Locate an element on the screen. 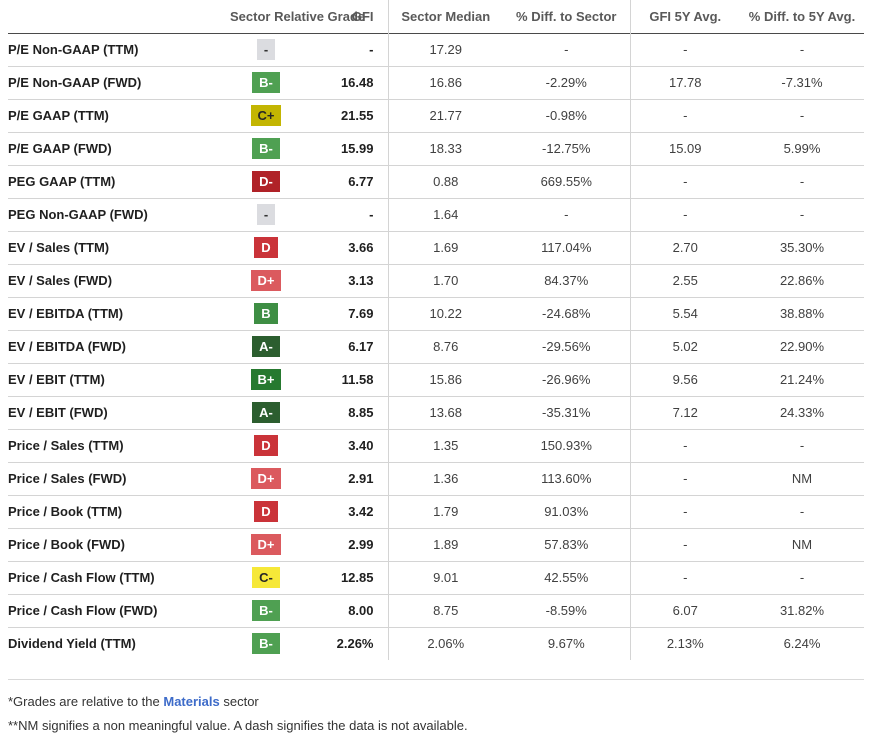 The width and height of the screenshot is (872, 742). metric-label: EV / EBITDA (TTM) is located at coordinates (66, 313).